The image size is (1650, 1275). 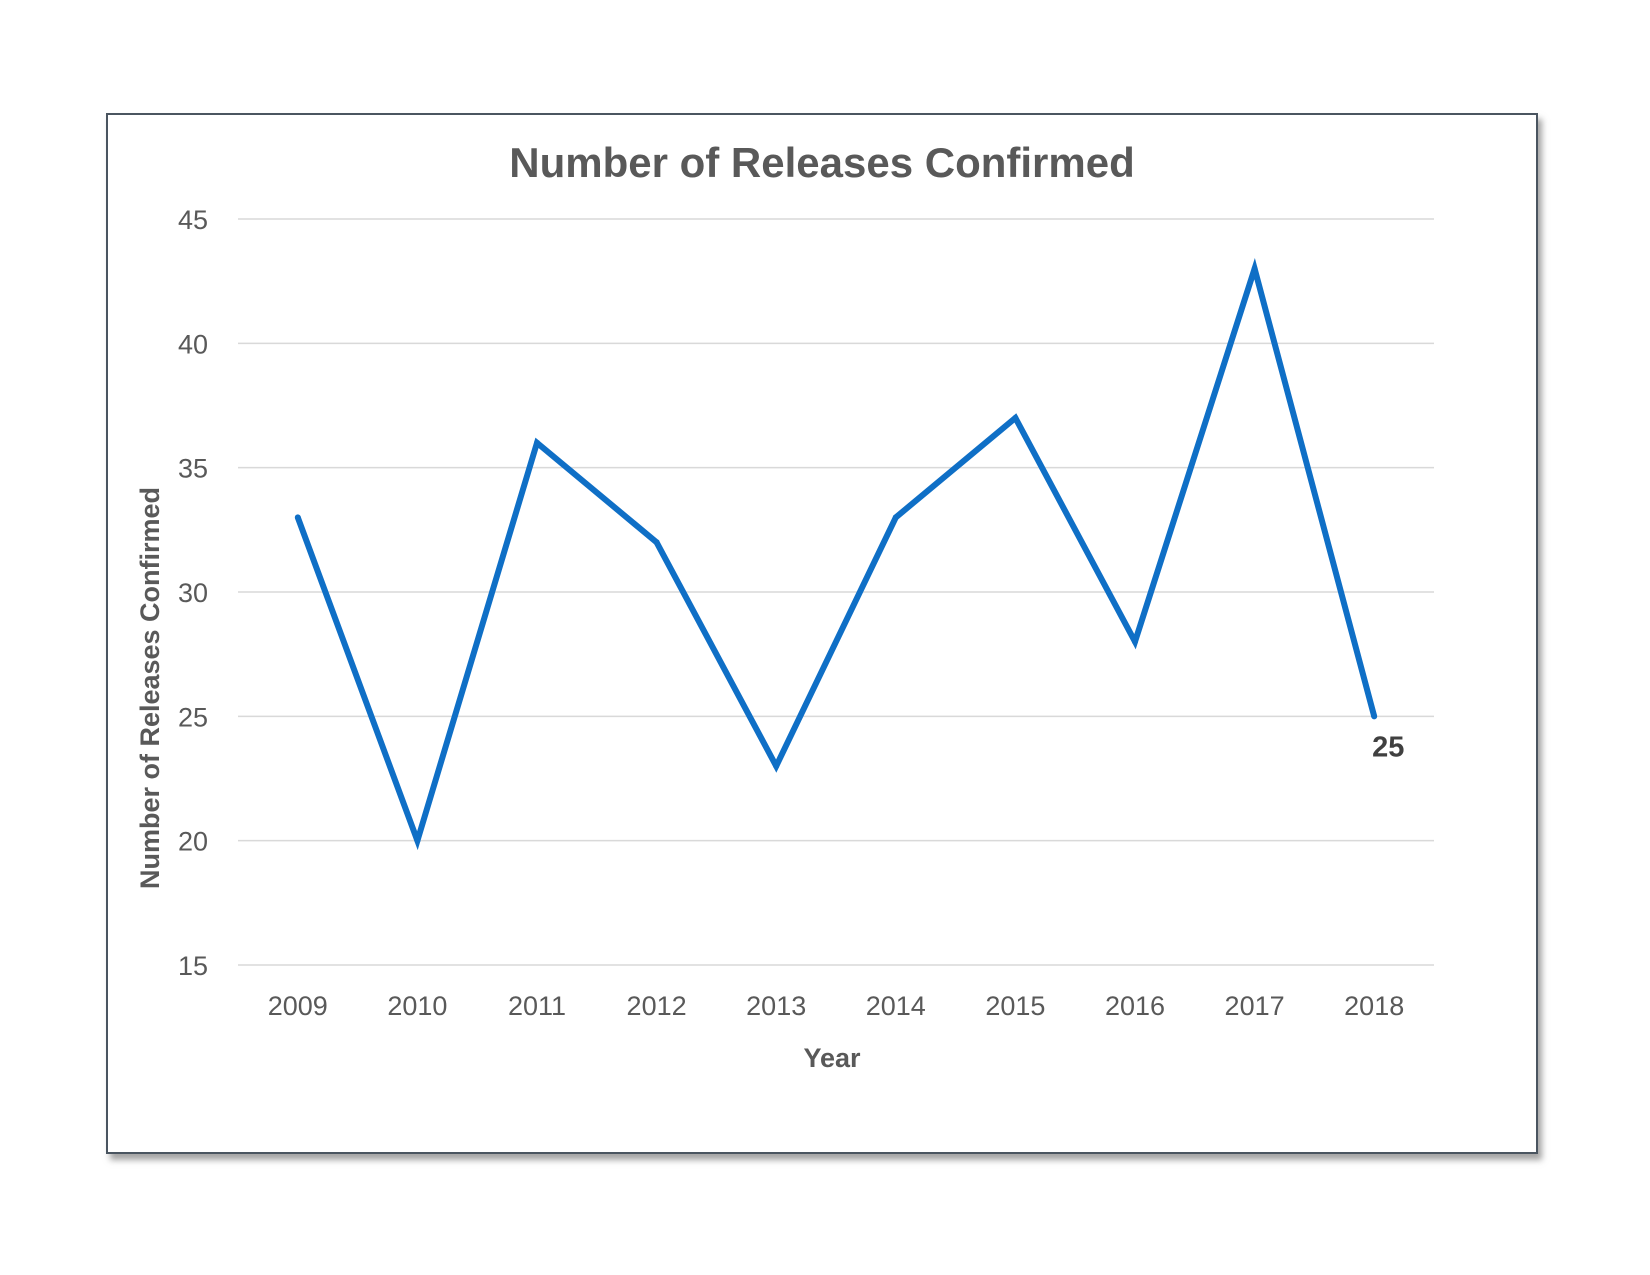 I want to click on x-tick-label: 2017, so click(x=1255, y=1006).